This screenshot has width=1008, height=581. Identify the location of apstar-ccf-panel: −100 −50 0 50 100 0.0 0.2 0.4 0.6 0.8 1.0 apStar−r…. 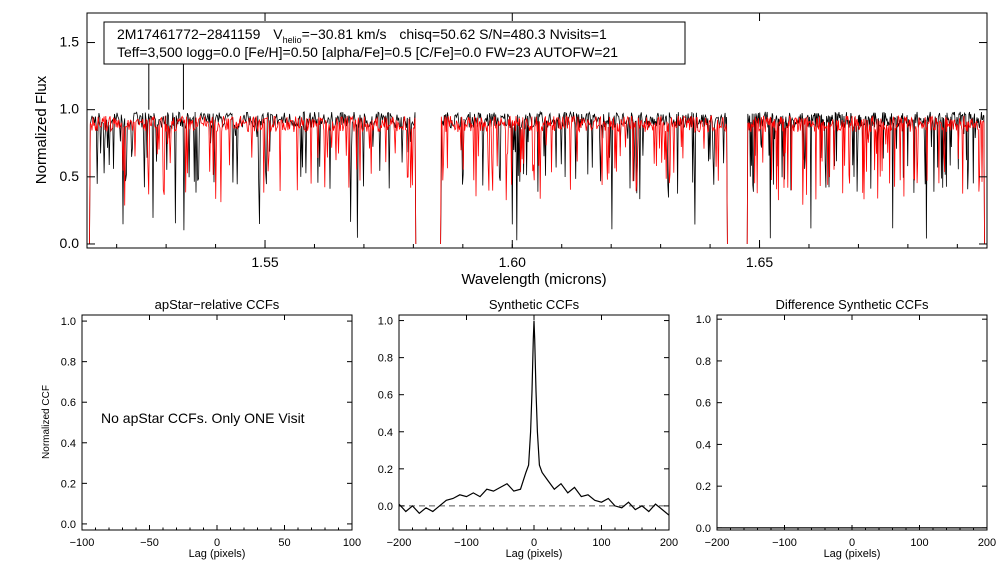
(201, 428).